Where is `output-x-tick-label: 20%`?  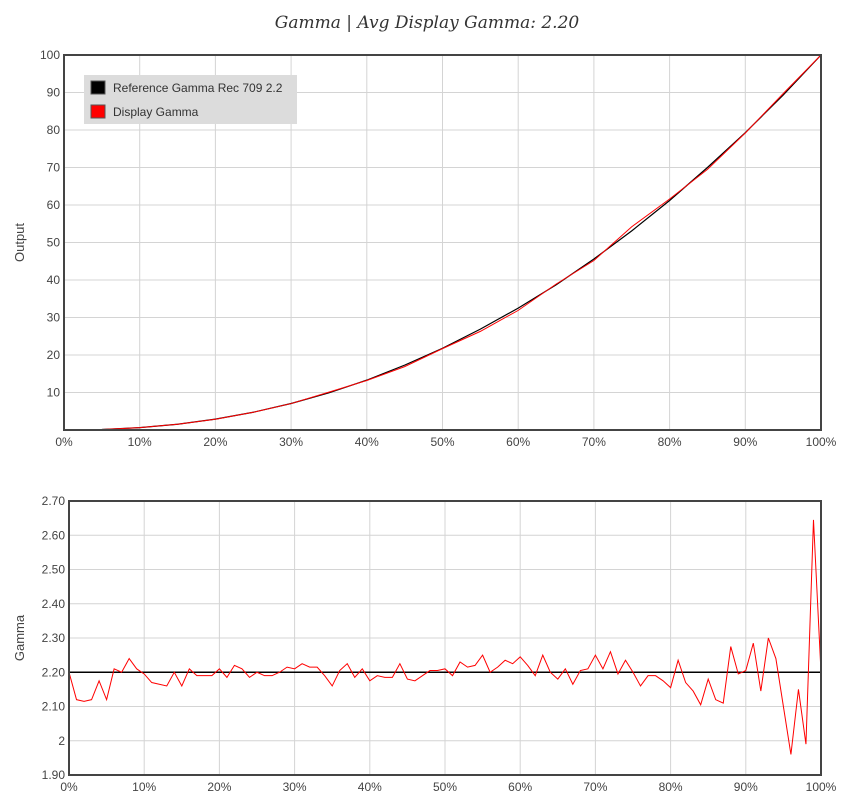 output-x-tick-label: 20% is located at coordinates (215, 442).